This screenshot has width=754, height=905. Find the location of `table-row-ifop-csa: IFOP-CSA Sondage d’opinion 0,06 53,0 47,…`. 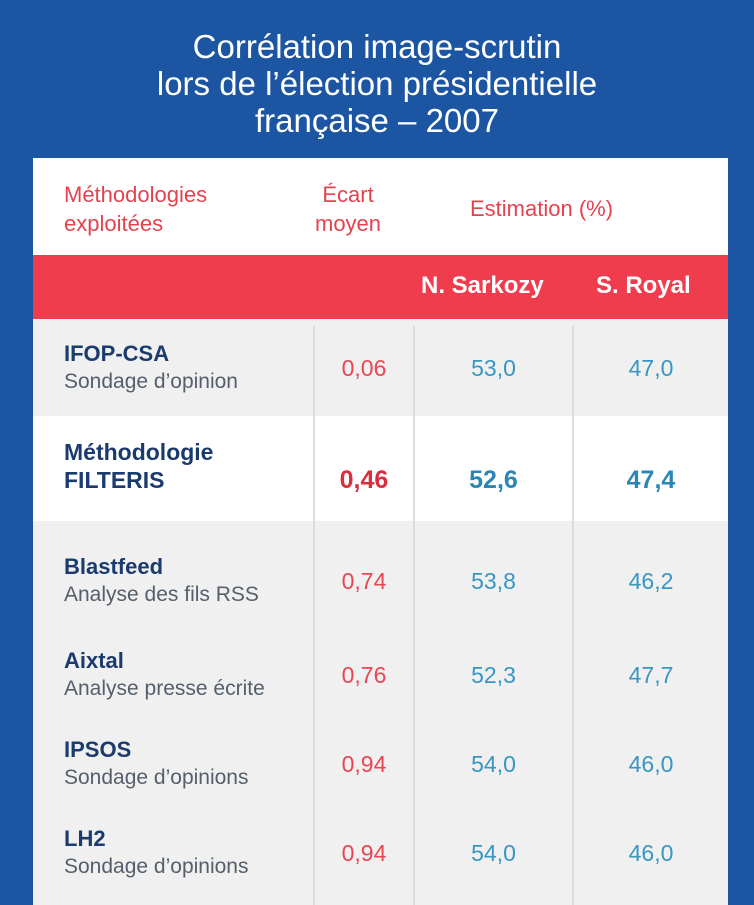

table-row-ifop-csa: IFOP-CSA Sondage d’opinion 0,06 53,0 47,… is located at coordinates (380, 380).